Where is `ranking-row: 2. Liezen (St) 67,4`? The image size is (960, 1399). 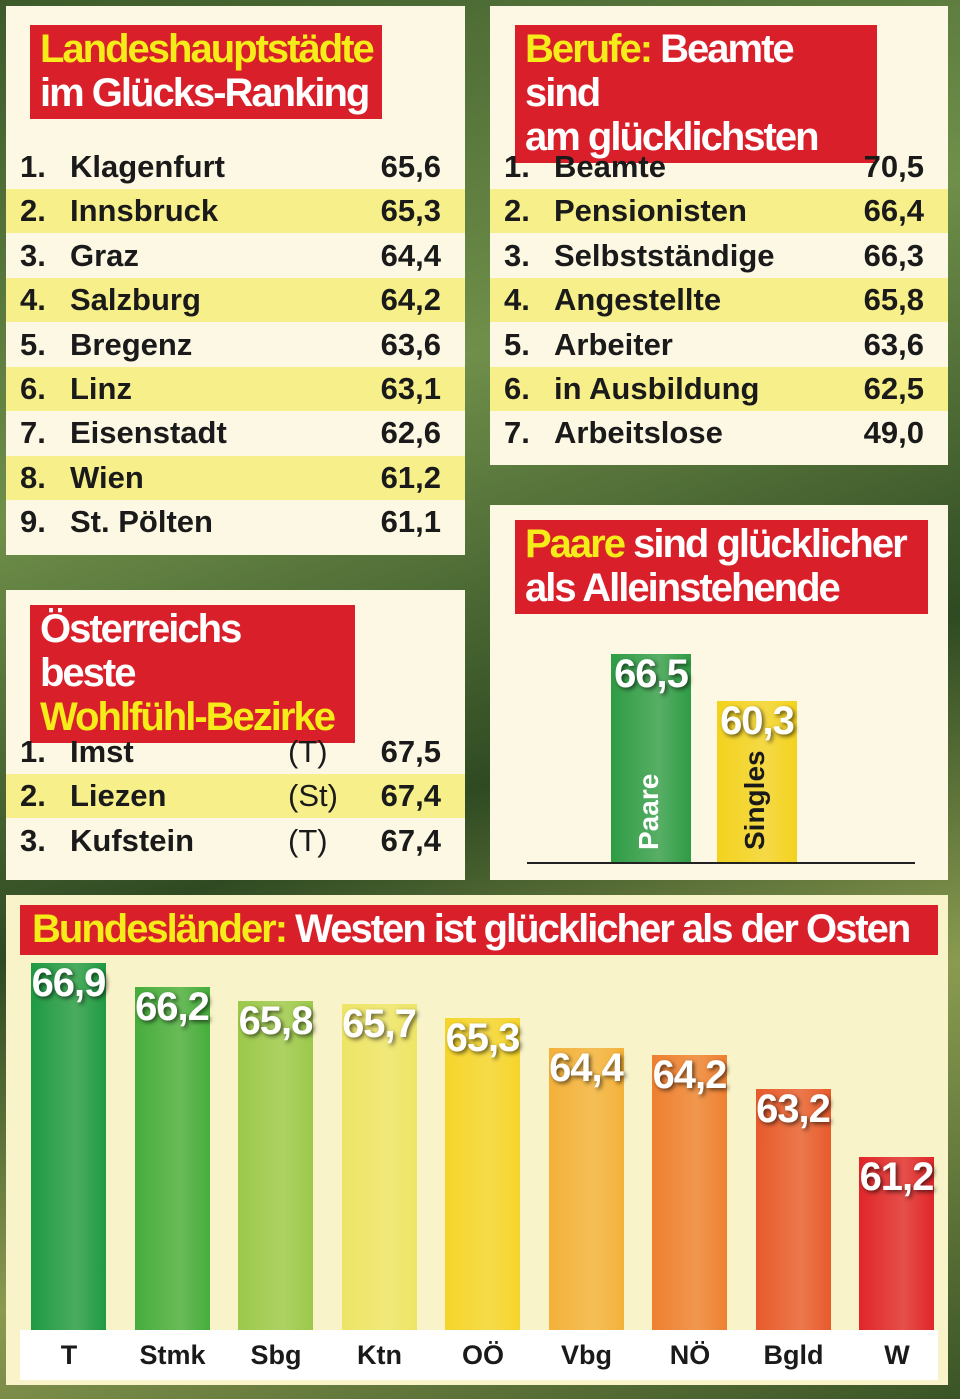 ranking-row: 2. Liezen (St) 67,4 is located at coordinates (235, 796).